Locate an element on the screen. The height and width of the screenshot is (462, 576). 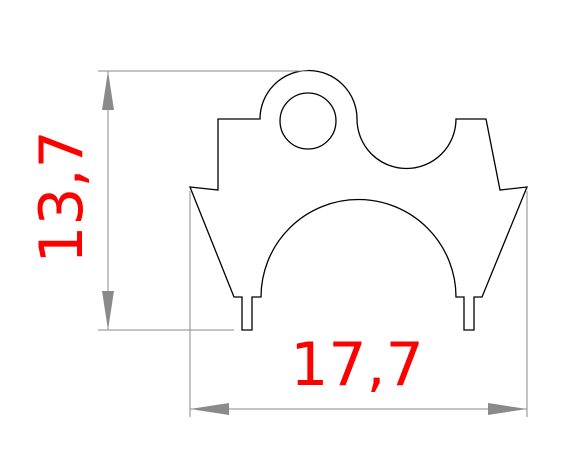
arrow-down-icon is located at coordinates (108, 310).